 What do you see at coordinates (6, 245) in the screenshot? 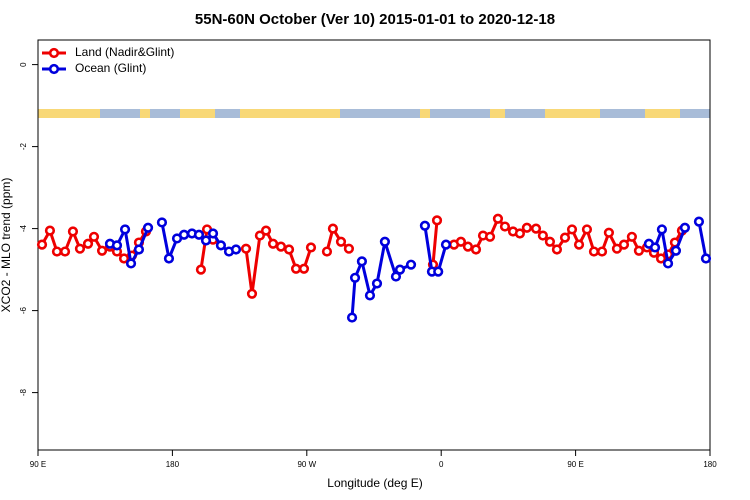
I see `y-axis-label: XCO2 - MLO trend (ppm)` at bounding box center [6, 245].